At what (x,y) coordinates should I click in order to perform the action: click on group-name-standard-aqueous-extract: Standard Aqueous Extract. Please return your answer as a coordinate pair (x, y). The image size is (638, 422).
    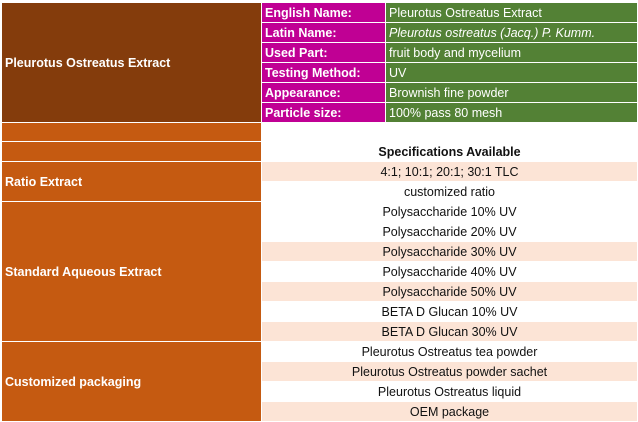
    Looking at the image, I should click on (131, 271).